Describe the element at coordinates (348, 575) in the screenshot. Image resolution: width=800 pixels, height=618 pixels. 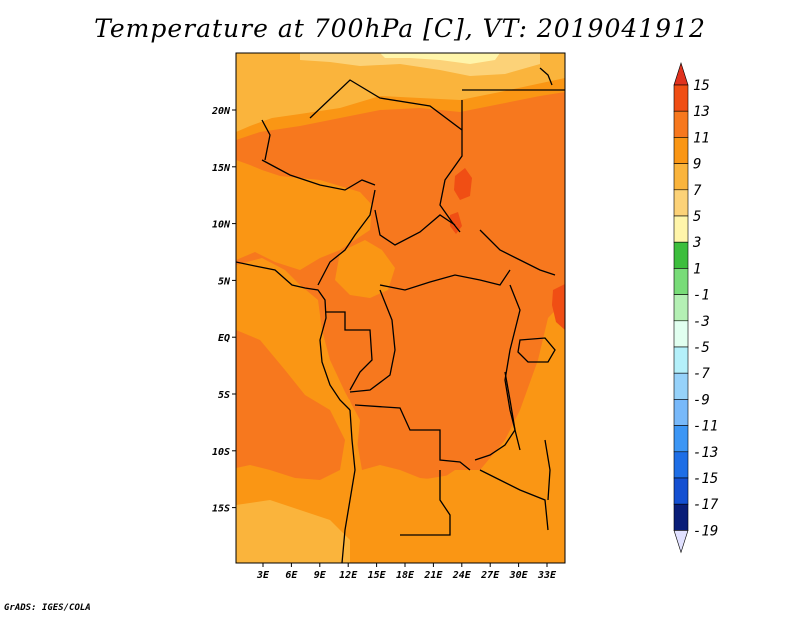
I see `lon-tick-label: 12E` at that location.